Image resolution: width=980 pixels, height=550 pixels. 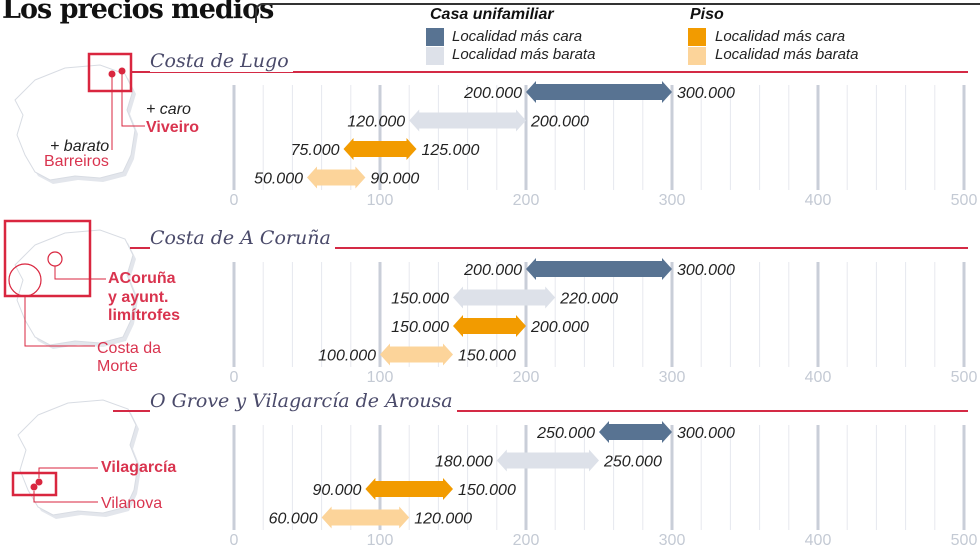 I want to click on map-barato-place: Costa da, so click(x=129, y=348).